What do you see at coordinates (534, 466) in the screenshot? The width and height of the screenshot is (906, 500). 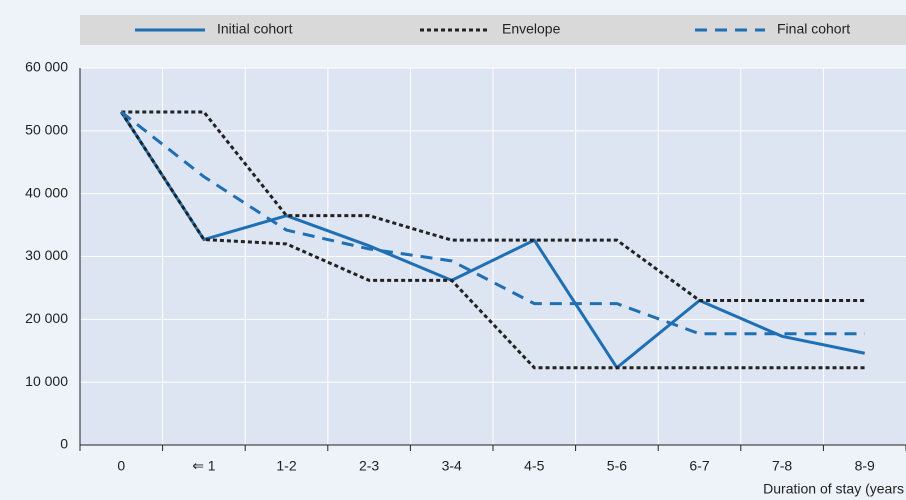 I see `x-tick-label: 4-5` at bounding box center [534, 466].